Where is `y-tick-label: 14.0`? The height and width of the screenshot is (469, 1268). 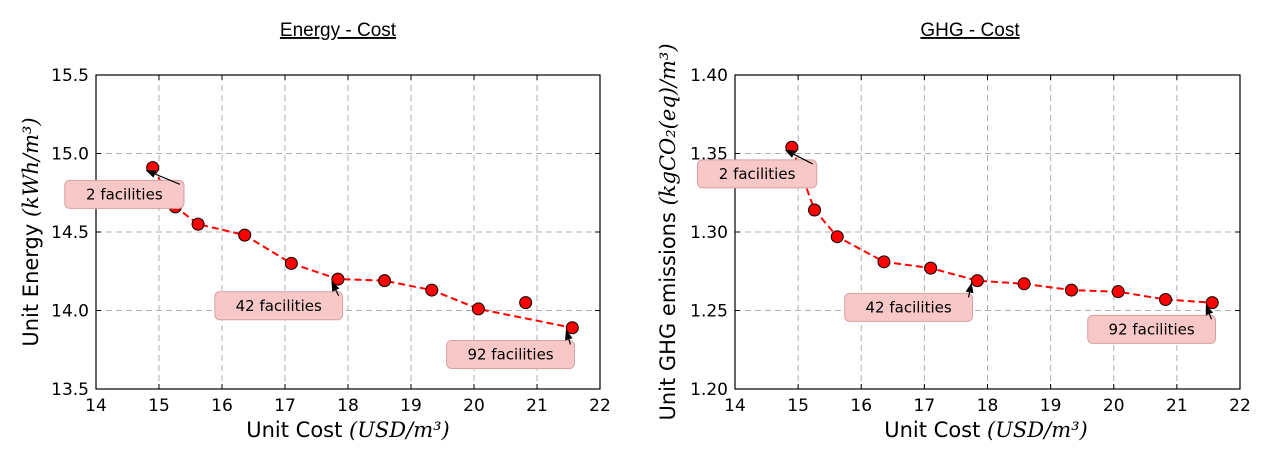 y-tick-label: 14.0 is located at coordinates (70, 312).